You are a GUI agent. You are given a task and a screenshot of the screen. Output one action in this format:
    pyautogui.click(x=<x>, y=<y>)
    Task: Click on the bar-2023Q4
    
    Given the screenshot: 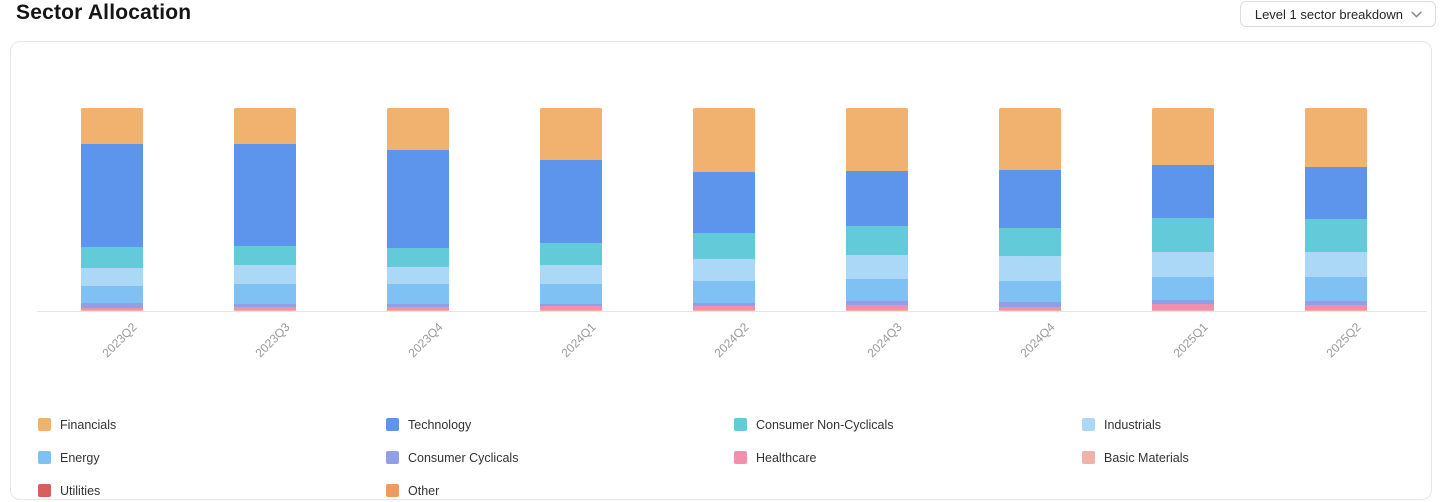 What is the action you would take?
    pyautogui.click(x=418, y=209)
    